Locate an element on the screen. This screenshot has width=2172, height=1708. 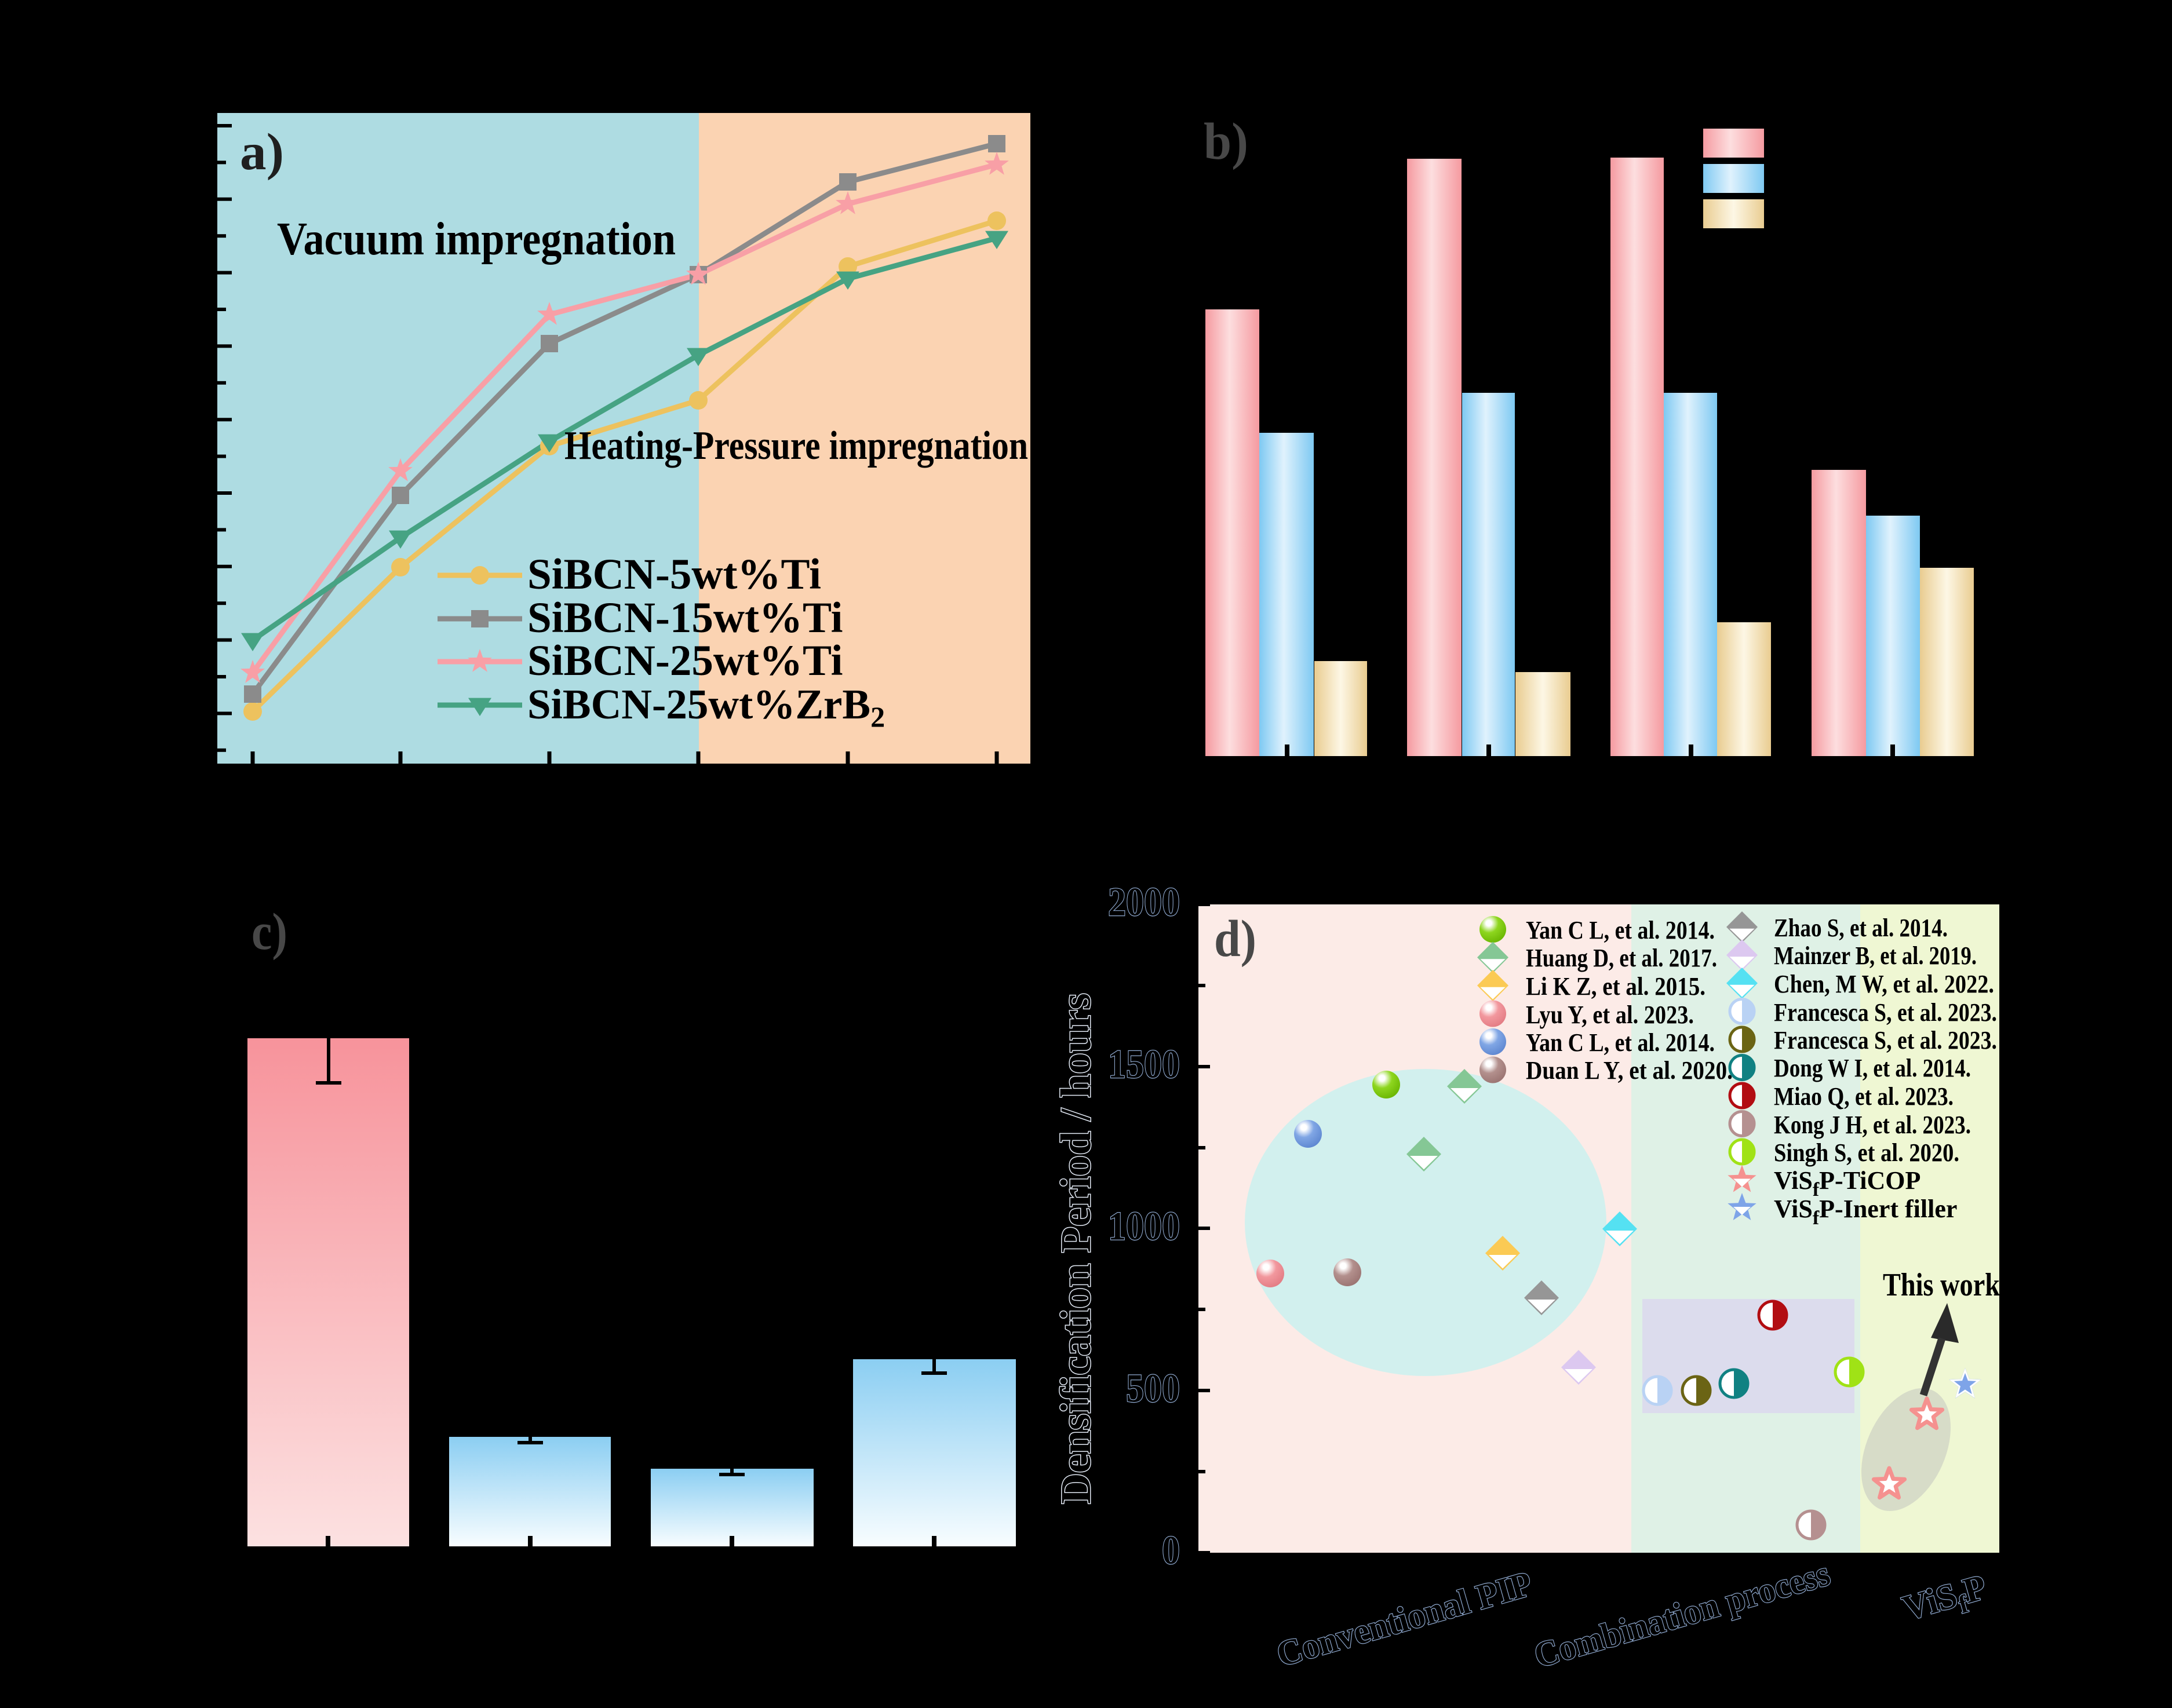
svg-text: Duan L Y, et al. 2020. is located at coordinates (1629, 1070).